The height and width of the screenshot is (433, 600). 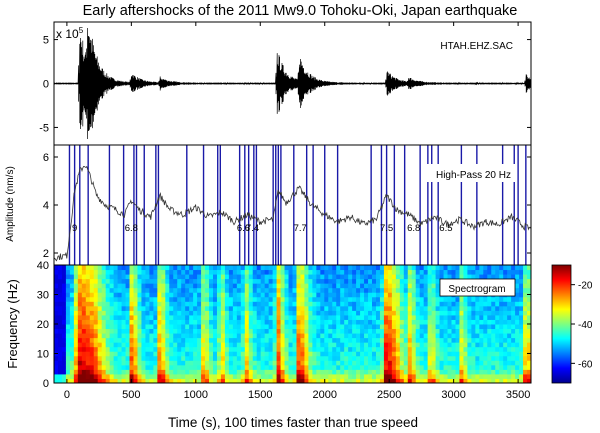 I want to click on colorbar-ticks: -20-40-60, so click(x=582, y=325).